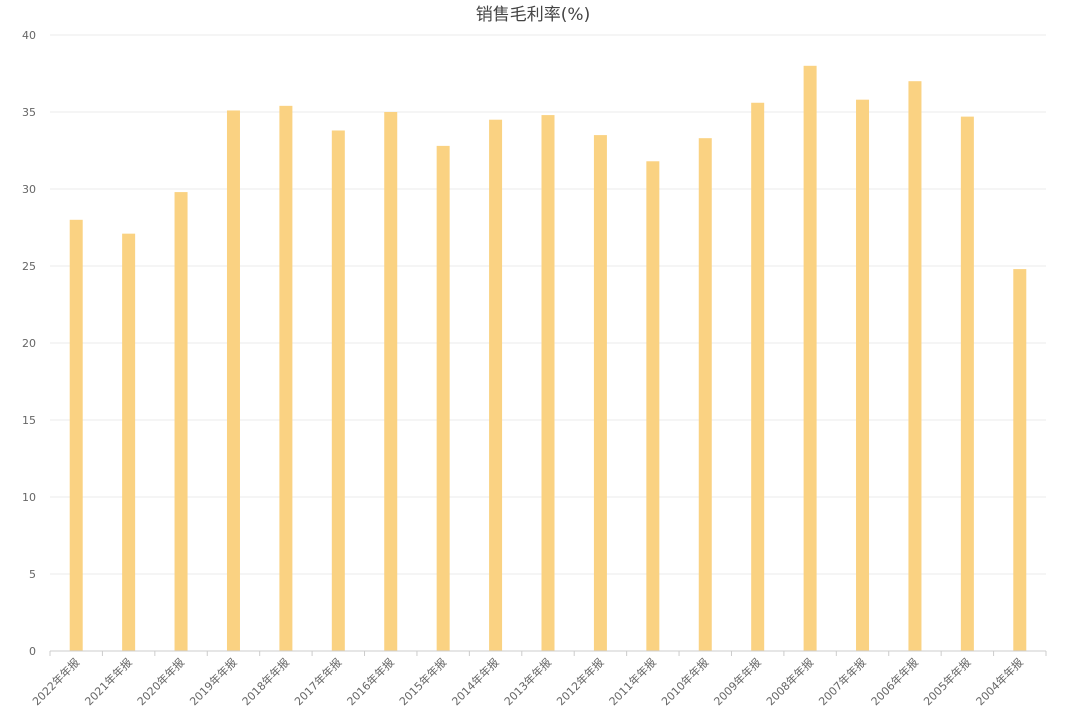 The image size is (1080, 721). What do you see at coordinates (496, 385) in the screenshot?
I see `bar-2014年年报` at bounding box center [496, 385].